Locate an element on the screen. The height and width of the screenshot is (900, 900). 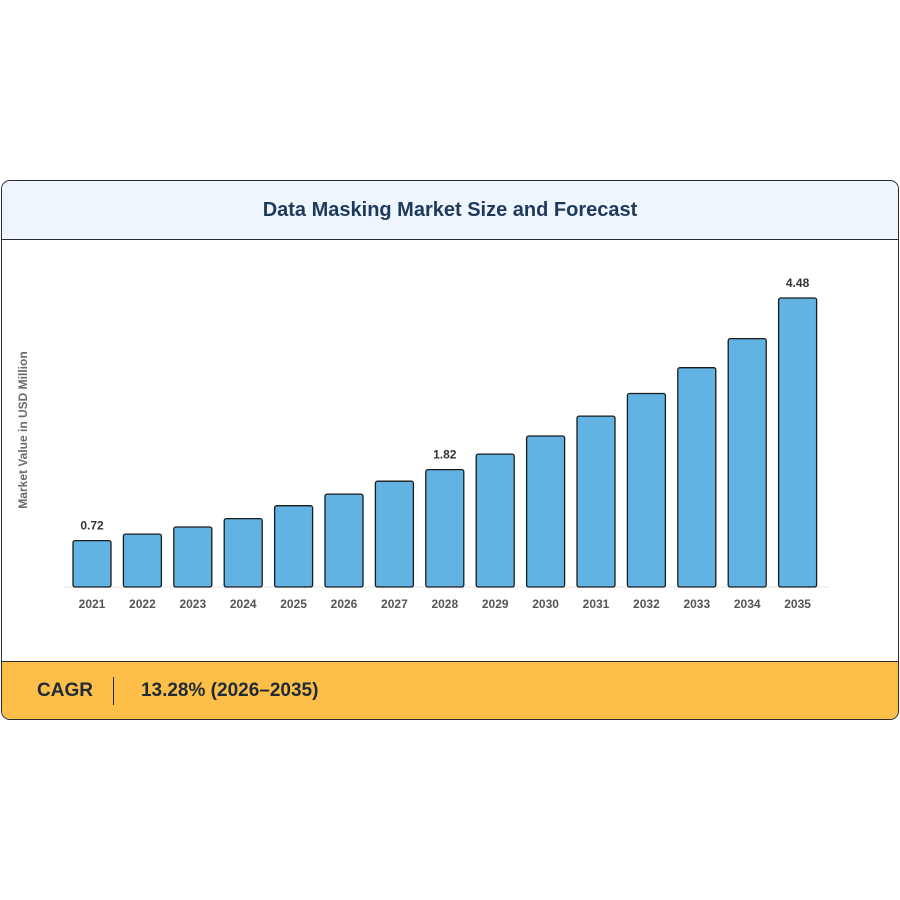
x-tick-label: 2035 is located at coordinates (797, 604).